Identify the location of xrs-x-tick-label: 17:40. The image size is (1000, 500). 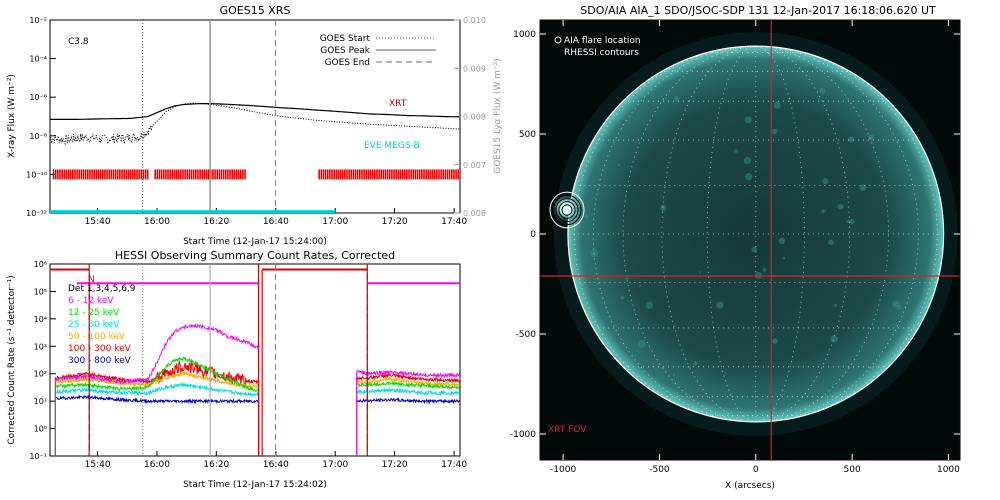
(454, 222).